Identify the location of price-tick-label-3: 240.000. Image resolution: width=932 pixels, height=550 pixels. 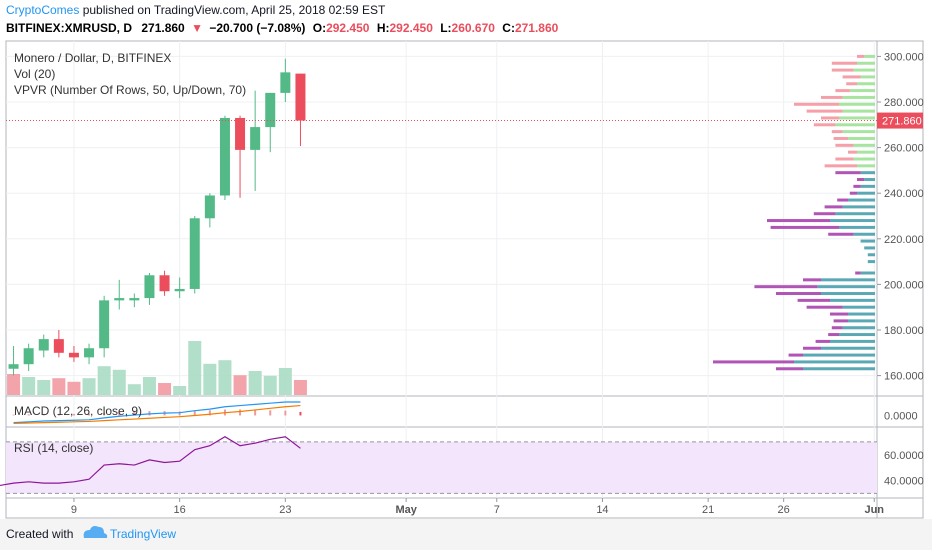
(904, 194).